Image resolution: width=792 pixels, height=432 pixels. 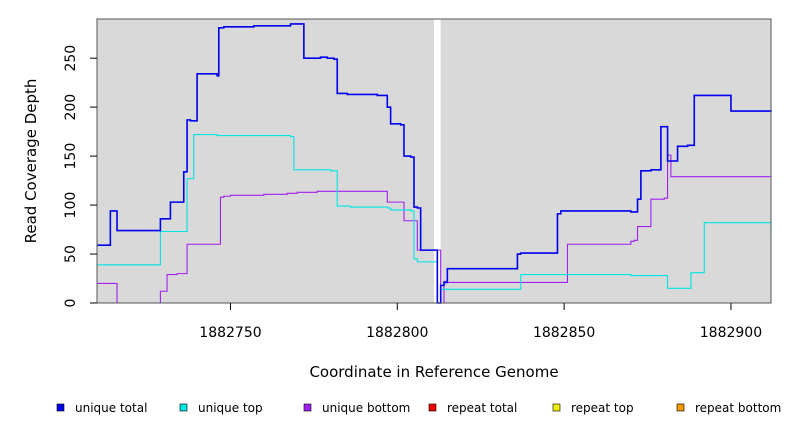 What do you see at coordinates (738, 408) in the screenshot?
I see `legend-label-repeat-bottom: repeat bottom` at bounding box center [738, 408].